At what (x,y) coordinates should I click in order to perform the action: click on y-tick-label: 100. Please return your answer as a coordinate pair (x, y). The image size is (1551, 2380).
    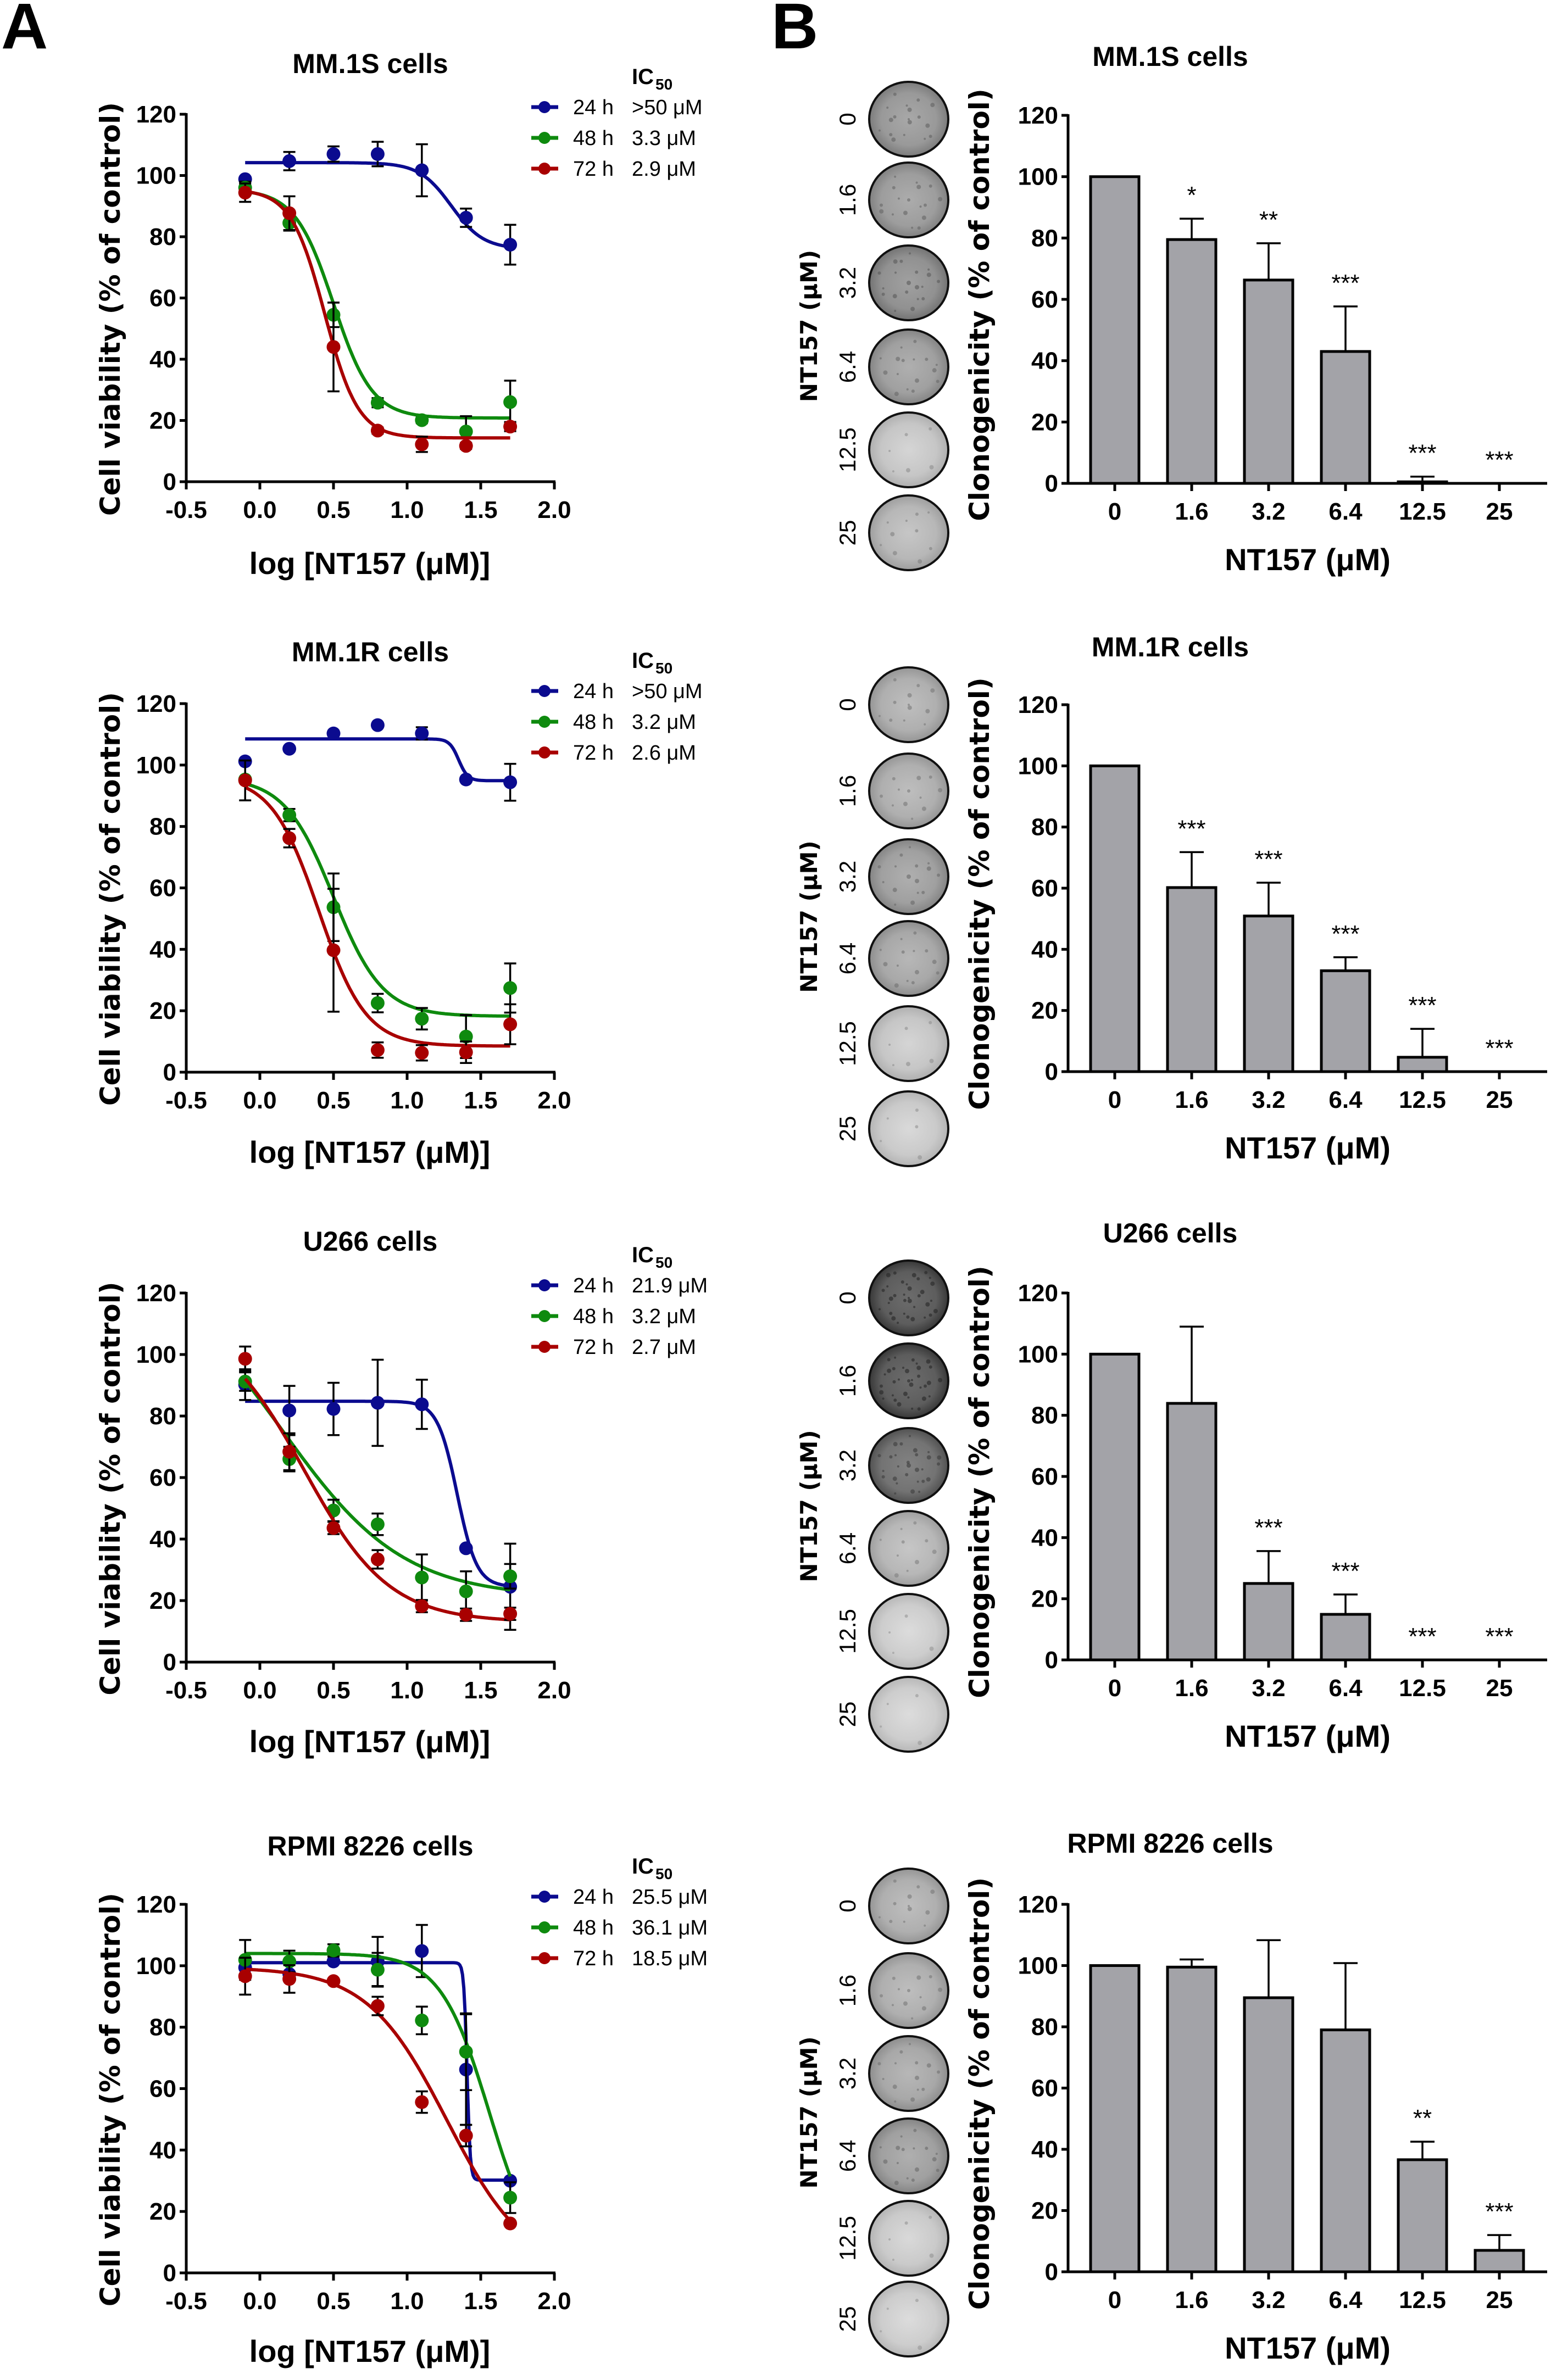
    Looking at the image, I should click on (1038, 1966).